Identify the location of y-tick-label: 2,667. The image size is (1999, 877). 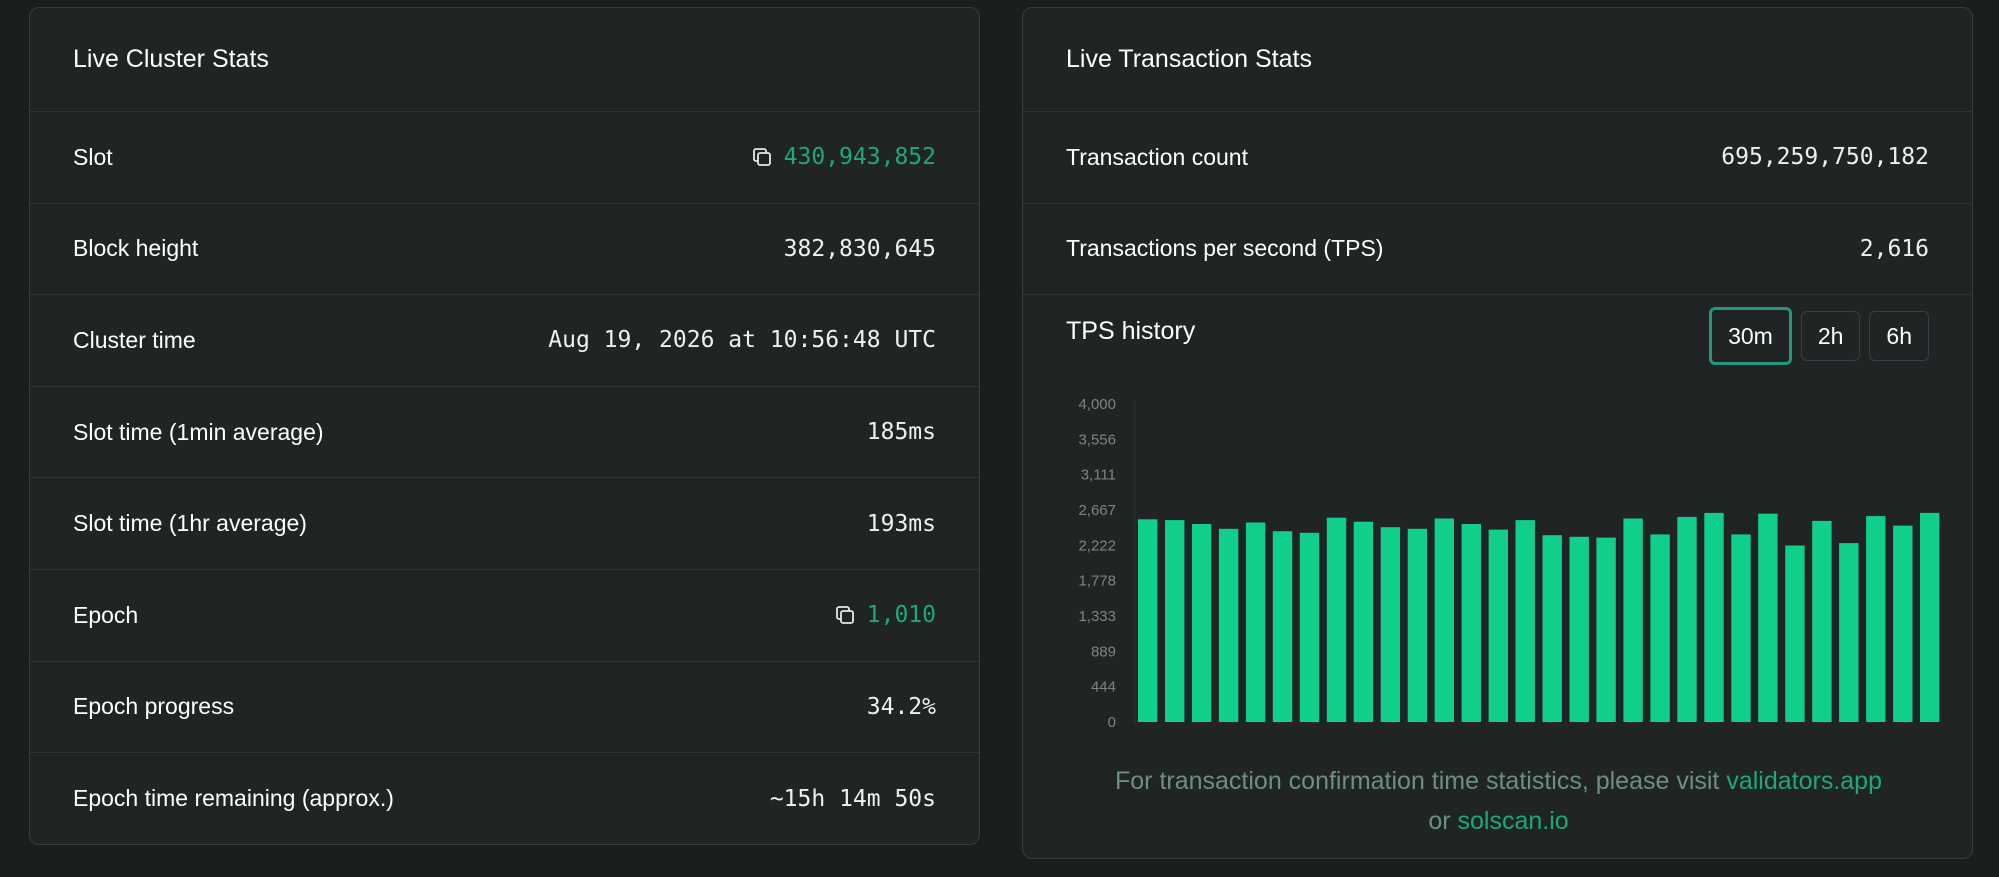
(1097, 510).